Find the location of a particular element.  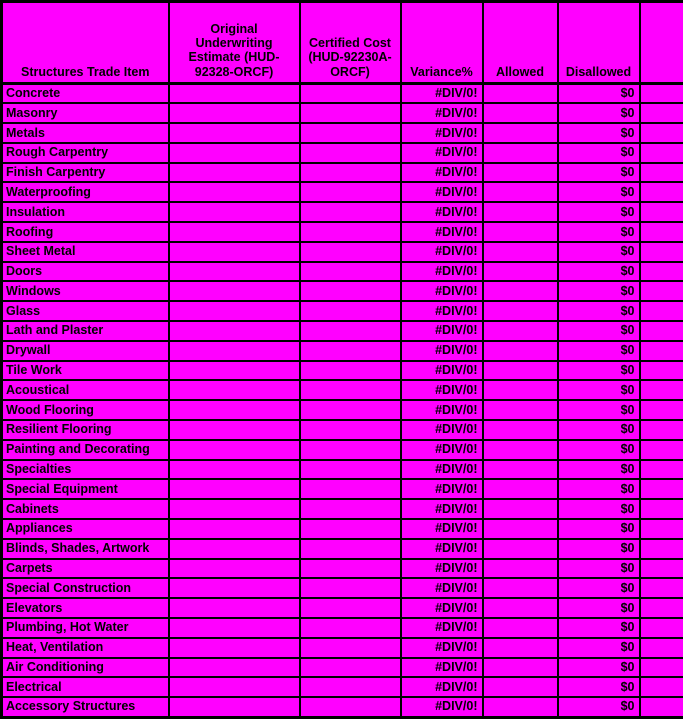

cell-trade-item: Painting and Decorating is located at coordinates (85, 450).